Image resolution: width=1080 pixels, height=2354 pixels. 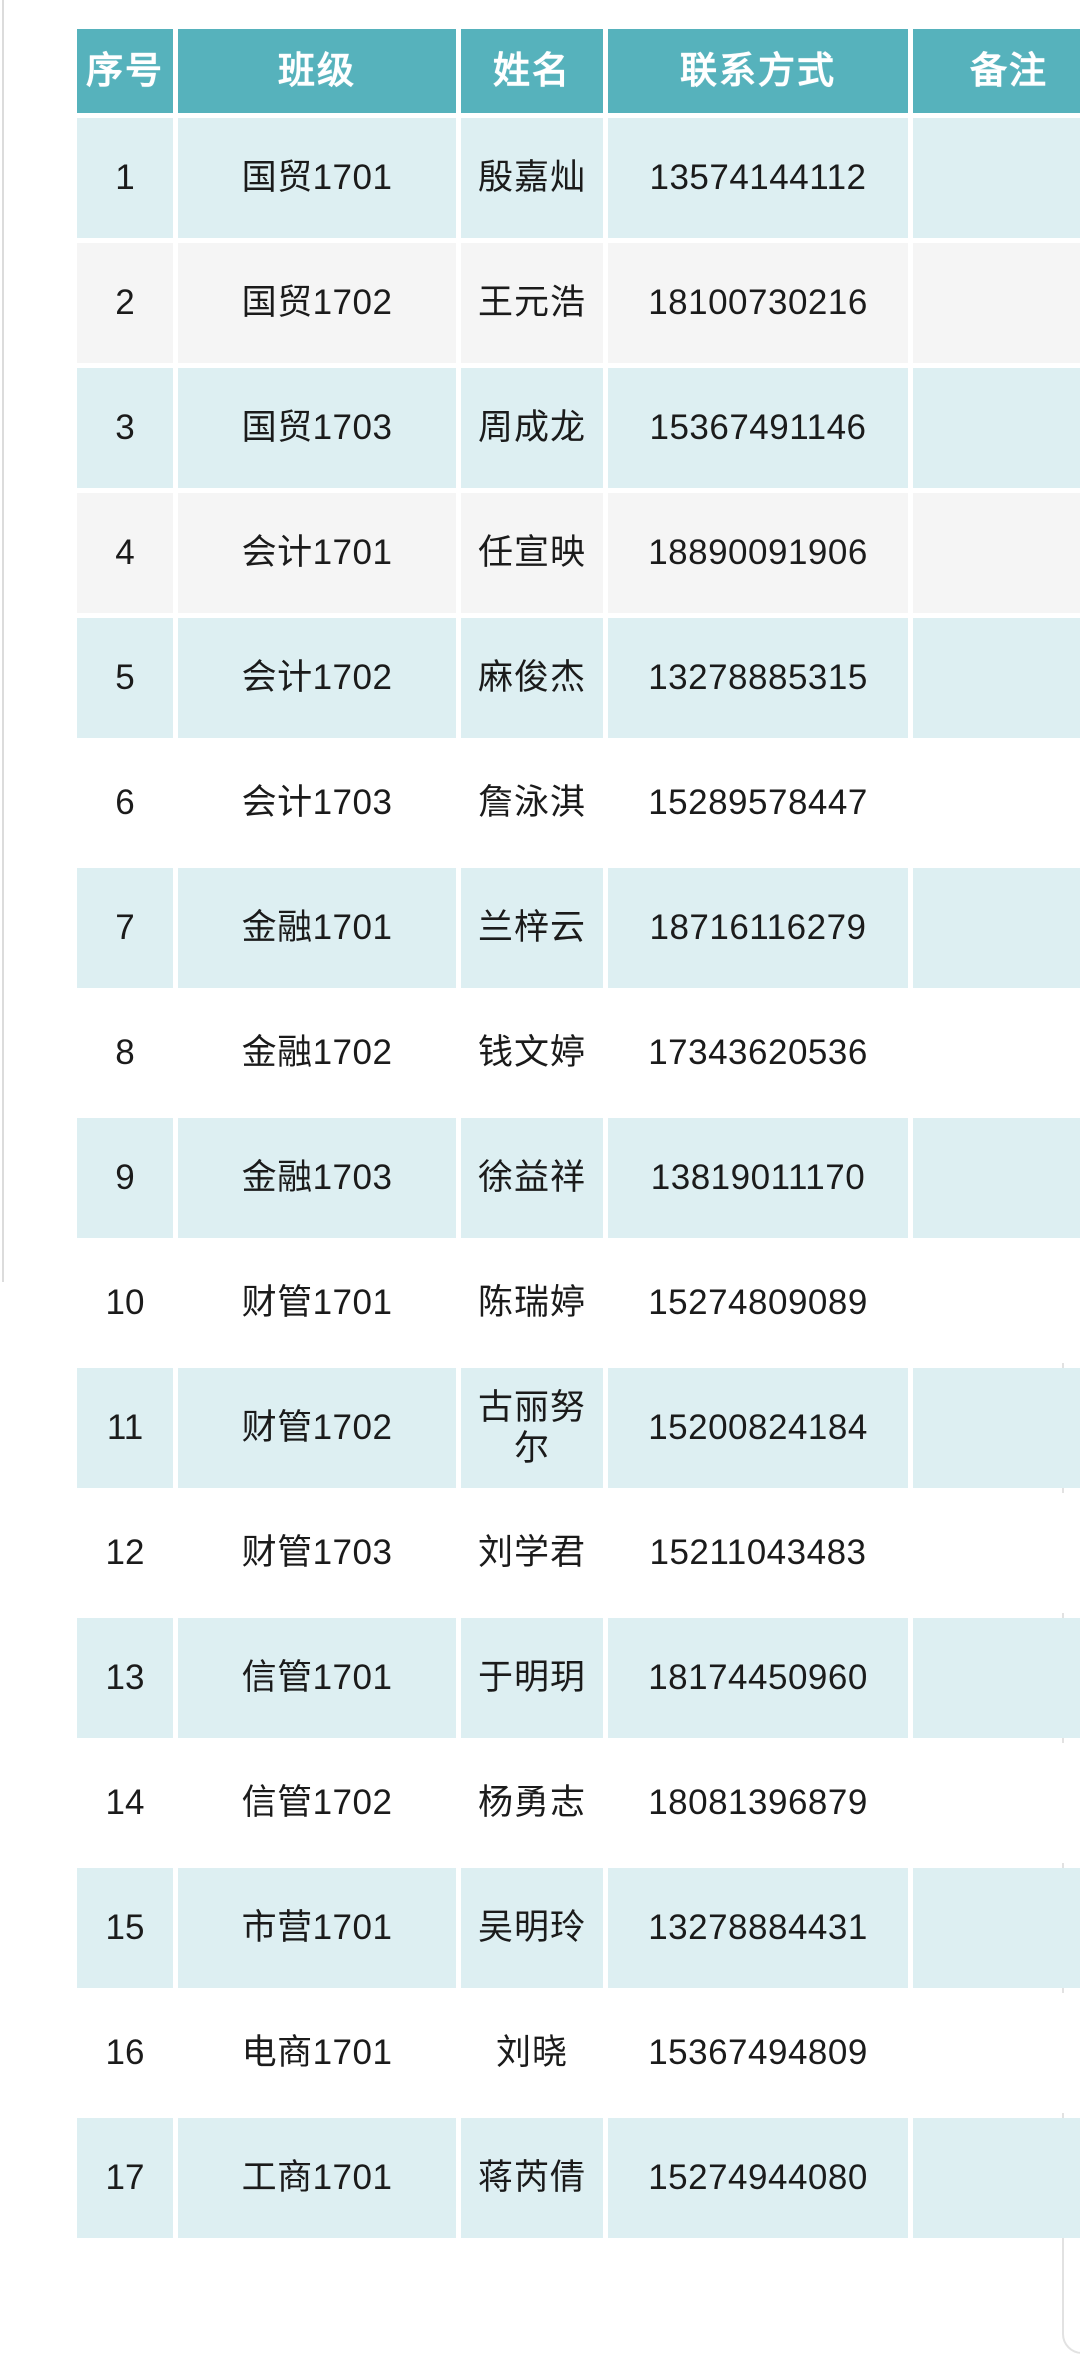 I want to click on table-row: 17 工商1701 蒋芮倩 15274944080, so click(x=578, y=2178).